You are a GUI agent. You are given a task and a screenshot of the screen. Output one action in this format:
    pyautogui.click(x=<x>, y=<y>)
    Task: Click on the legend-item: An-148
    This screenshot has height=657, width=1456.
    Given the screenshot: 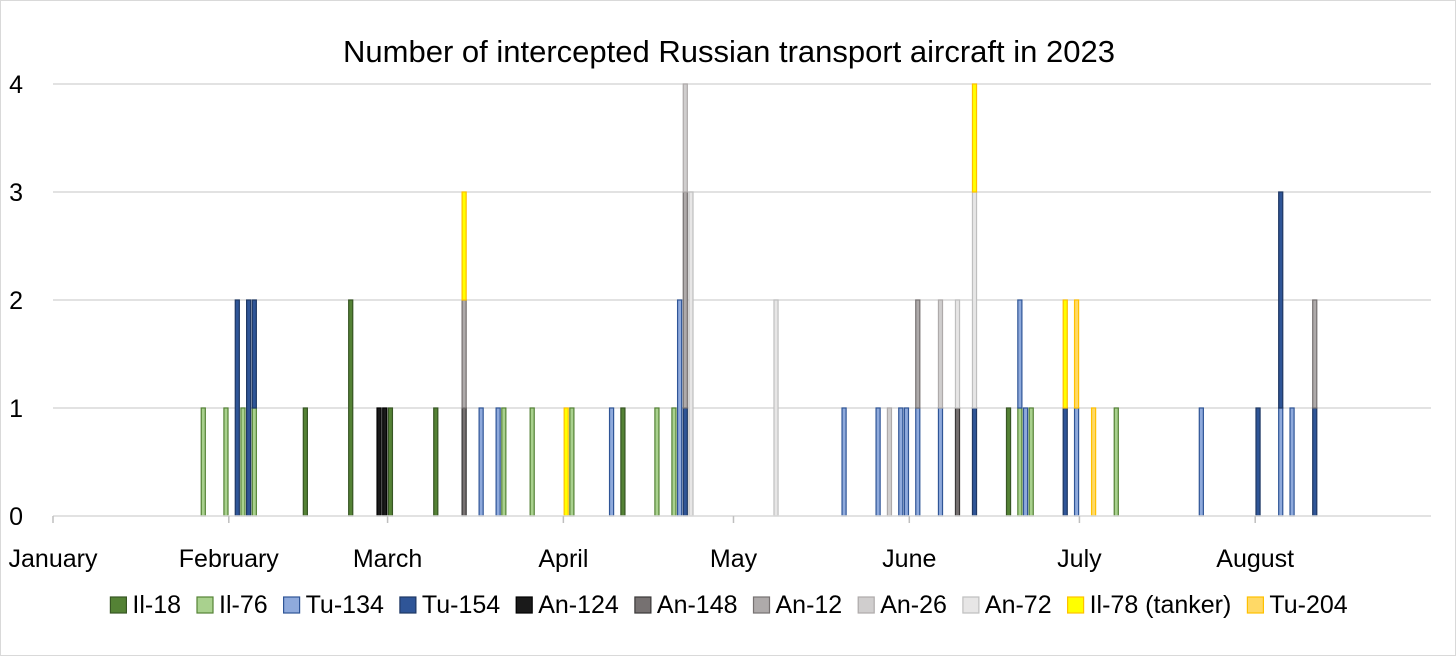 What is the action you would take?
    pyautogui.click(x=686, y=605)
    